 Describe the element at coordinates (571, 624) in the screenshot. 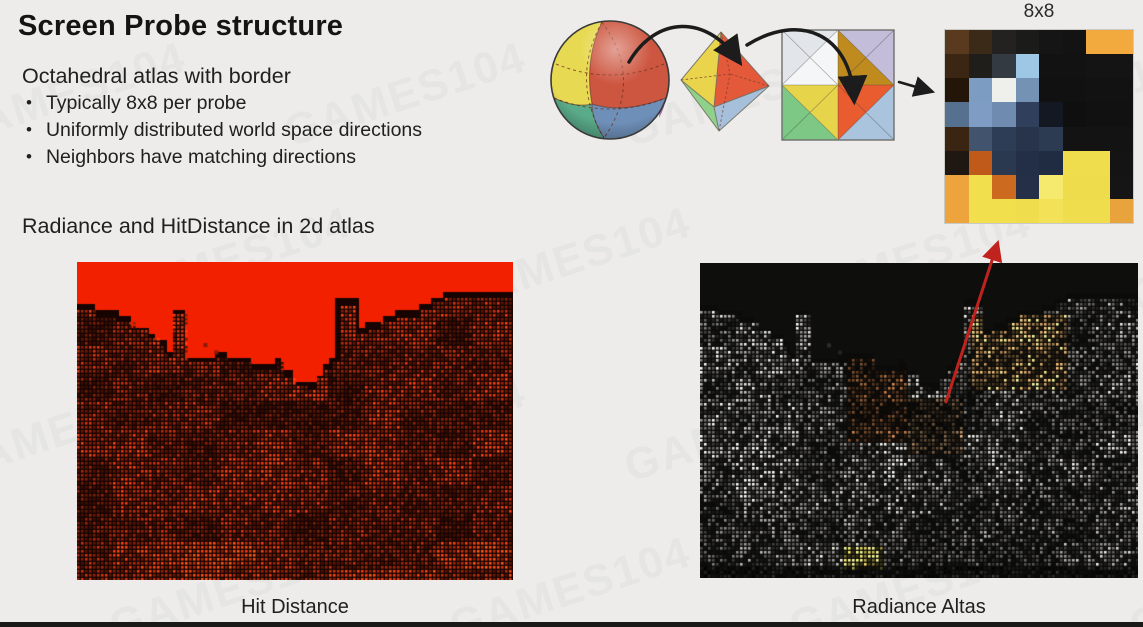

I see `bottom-edge-bar` at that location.